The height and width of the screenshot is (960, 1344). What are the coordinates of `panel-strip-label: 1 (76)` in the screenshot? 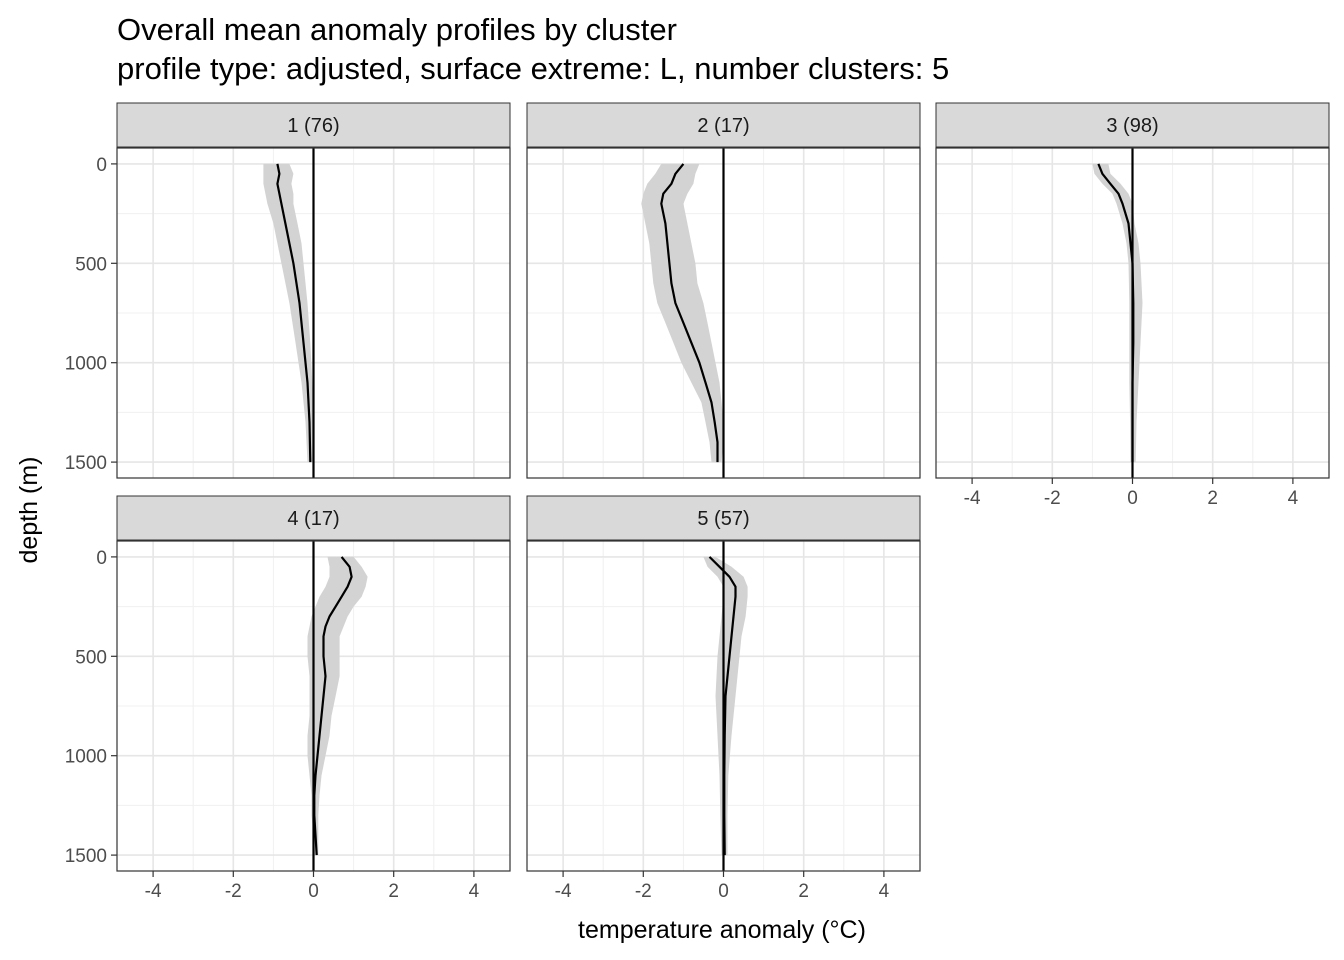 It's located at (313, 126).